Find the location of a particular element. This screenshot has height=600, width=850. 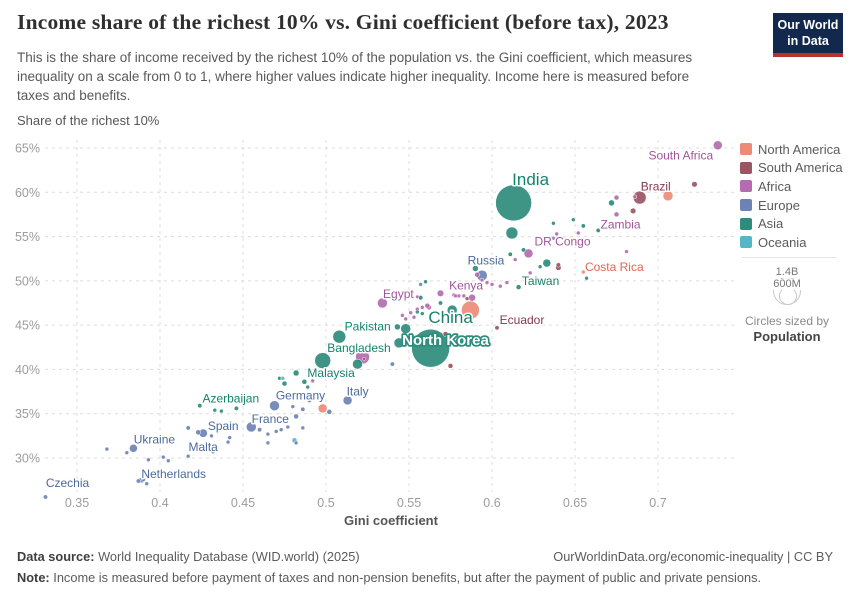

legend-item-europe: Europe is located at coordinates (794, 205).